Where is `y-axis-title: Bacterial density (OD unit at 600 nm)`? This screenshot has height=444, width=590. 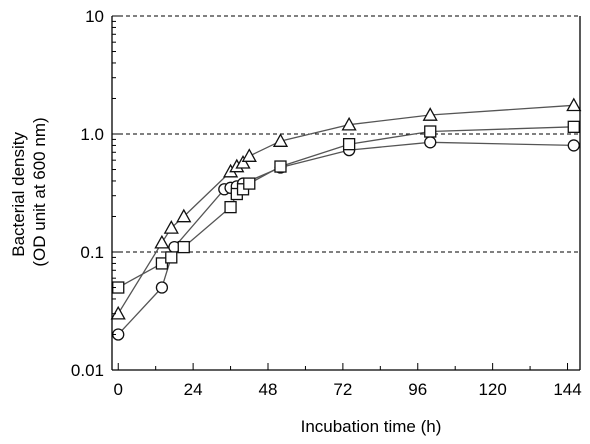 y-axis-title: Bacterial density (OD unit at 600 nm) is located at coordinates (29, 191).